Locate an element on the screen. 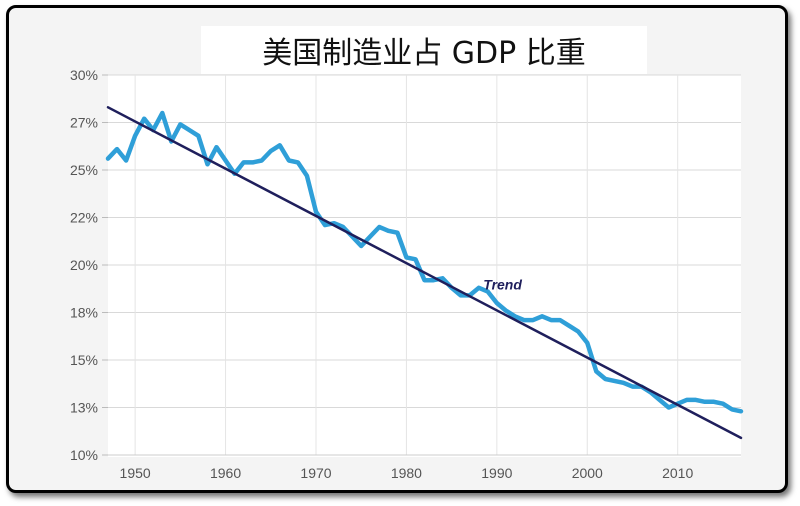 This screenshot has height=506, width=800. x-tick-label: 2010 is located at coordinates (677, 473).